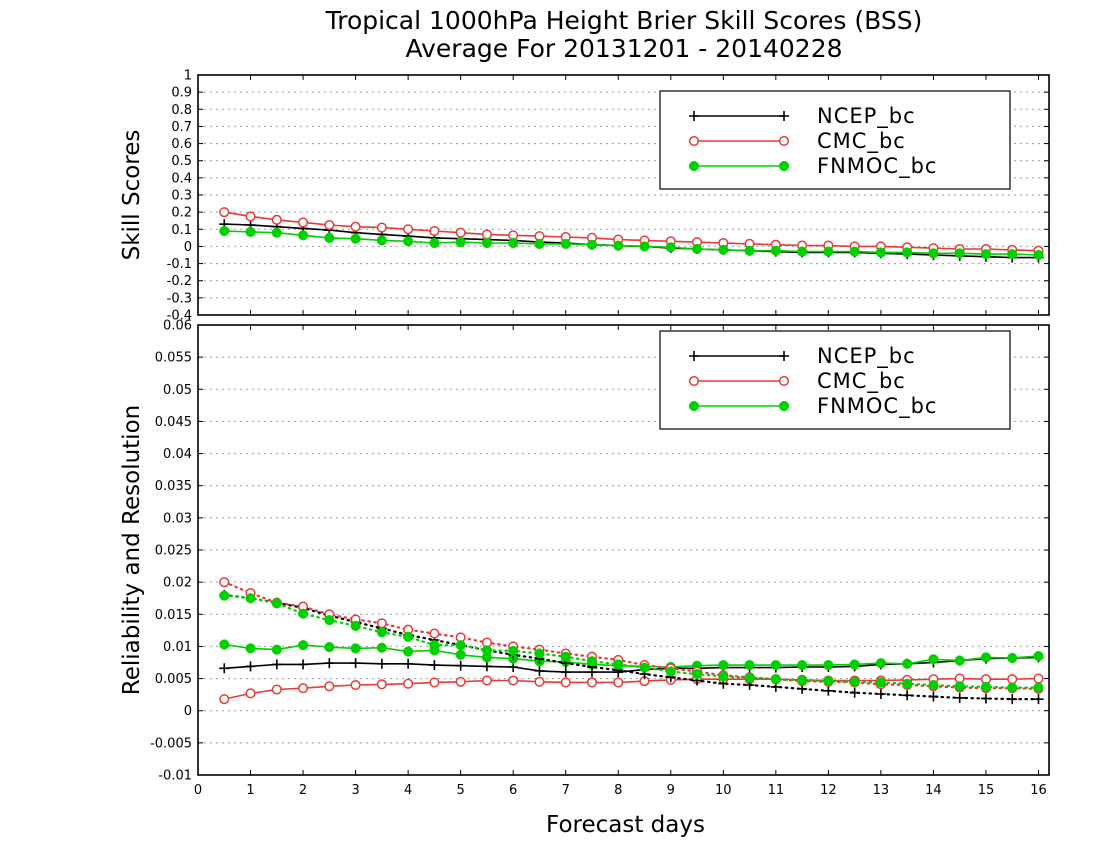 This screenshot has width=1100, height=850. What do you see at coordinates (173, 679) in the screenshot?
I see `y-tick-label: 0.005` at bounding box center [173, 679].